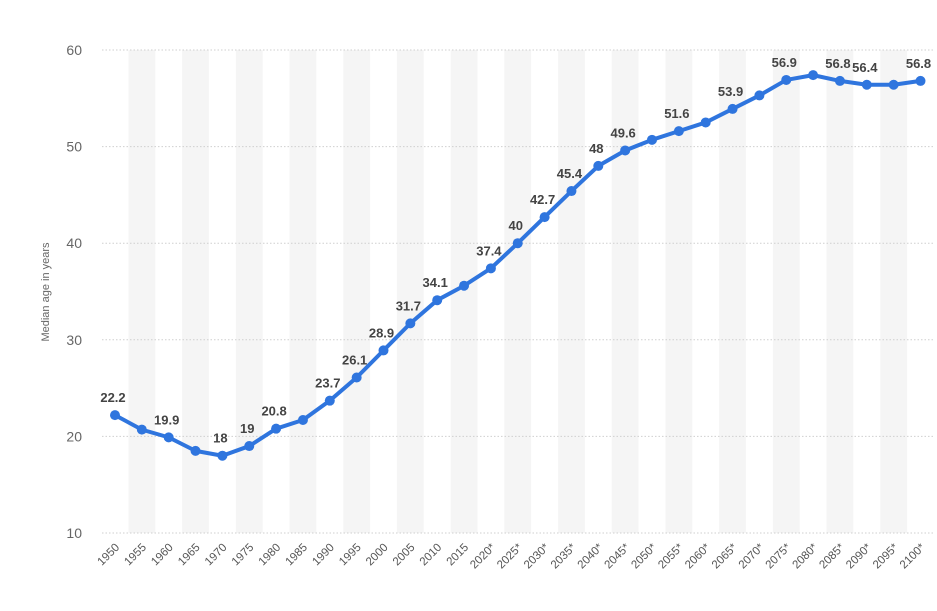 This screenshot has width=937, height=611. I want to click on x-tick-label: 2080*, so click(805, 556).